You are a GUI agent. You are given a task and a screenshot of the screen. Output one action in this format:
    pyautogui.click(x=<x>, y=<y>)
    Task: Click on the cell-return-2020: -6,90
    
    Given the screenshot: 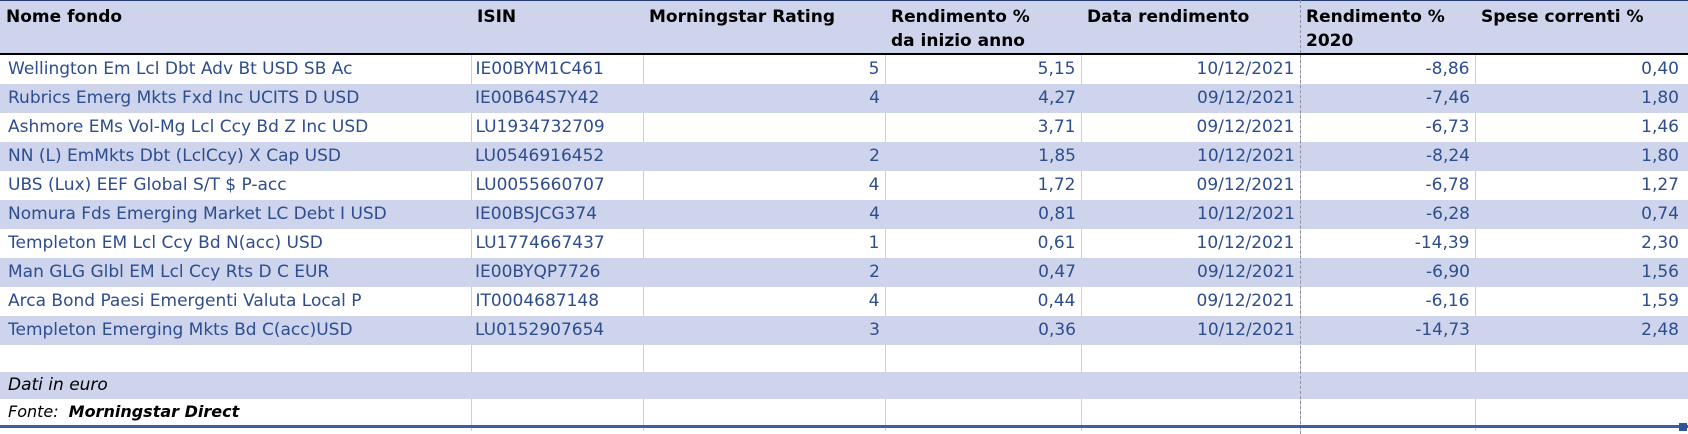 What is the action you would take?
    pyautogui.click(x=1387, y=272)
    